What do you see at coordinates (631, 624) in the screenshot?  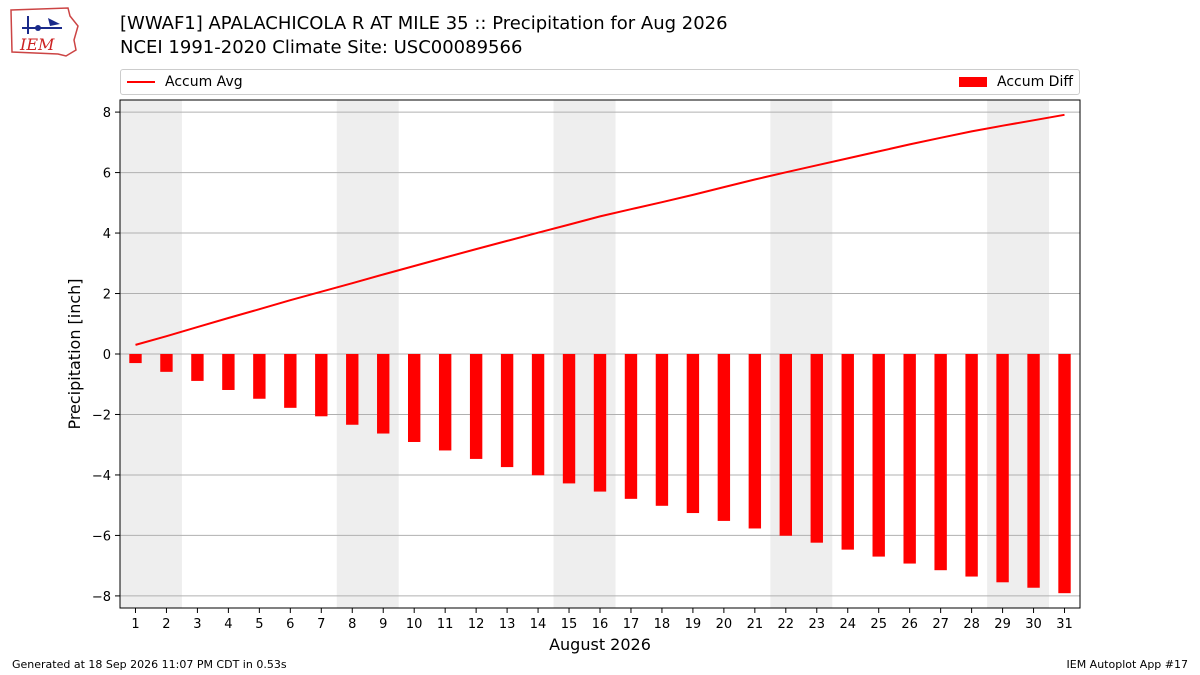 I see `x-tick-label: 17` at bounding box center [631, 624].